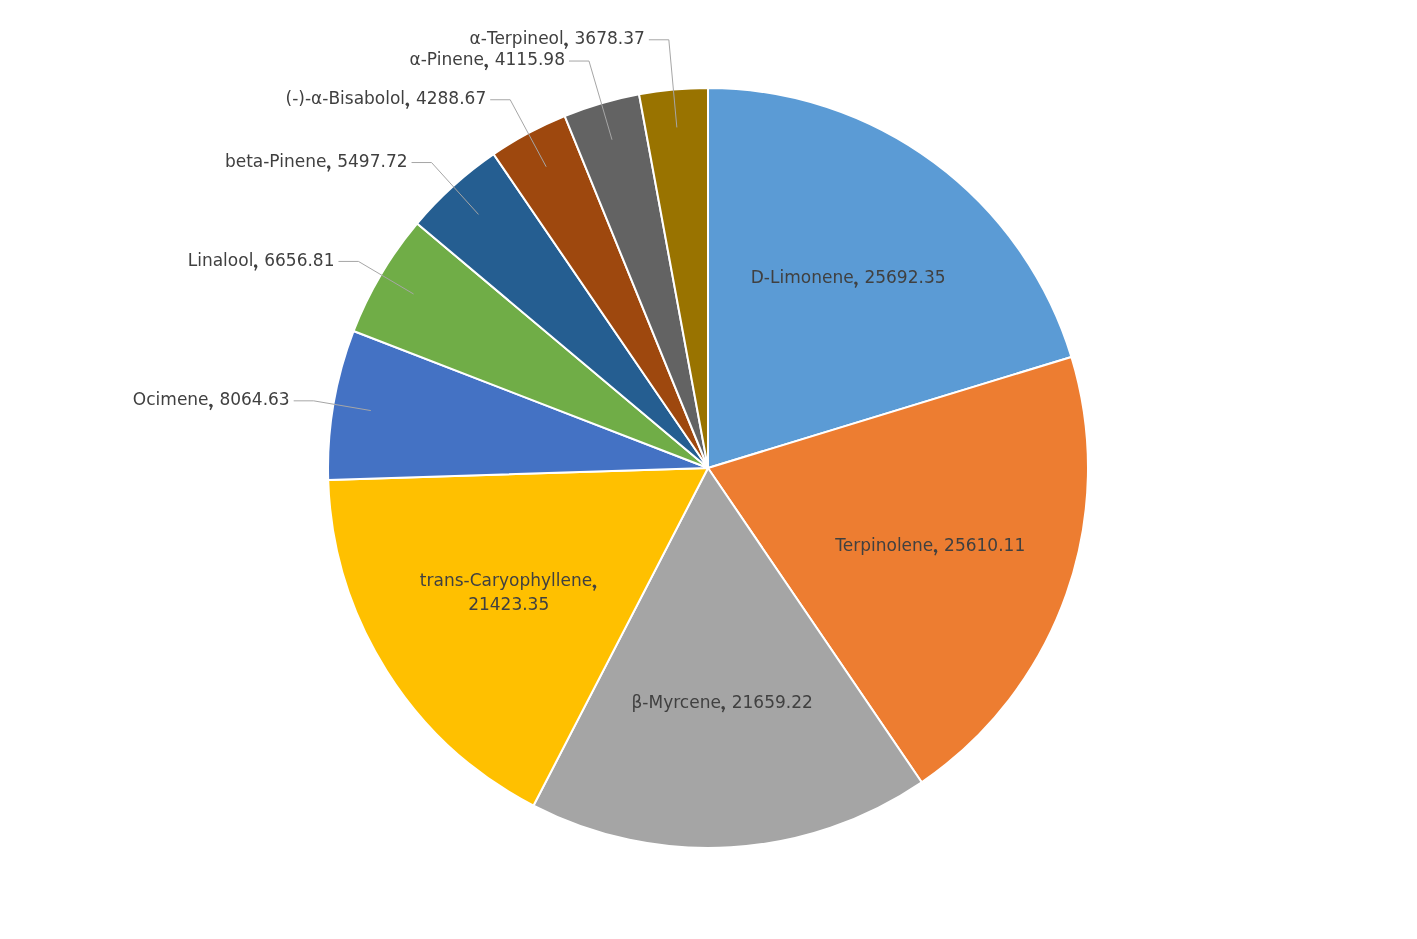 The height and width of the screenshot is (939, 1417). What do you see at coordinates (446, 59) in the screenshot?
I see `slice-label: α-Pinene` at bounding box center [446, 59].